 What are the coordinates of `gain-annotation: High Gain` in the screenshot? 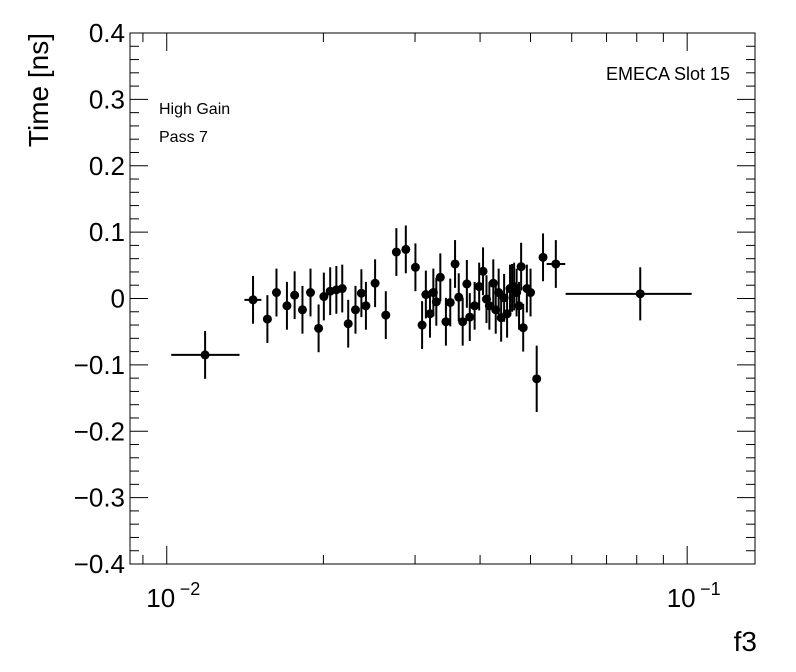 It's located at (194, 109).